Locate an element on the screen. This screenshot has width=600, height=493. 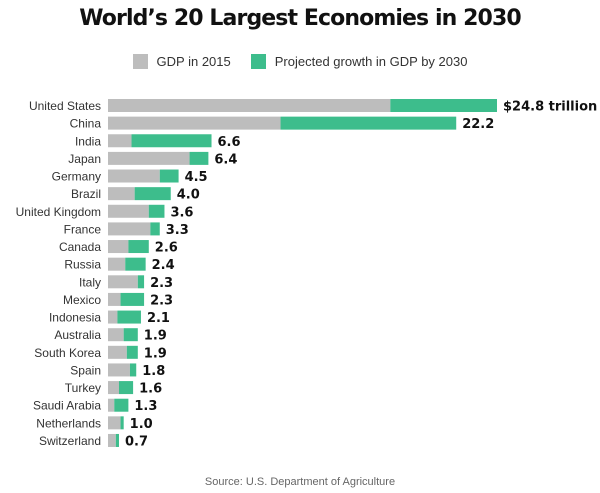
category-label-france: France is located at coordinates (83, 229).